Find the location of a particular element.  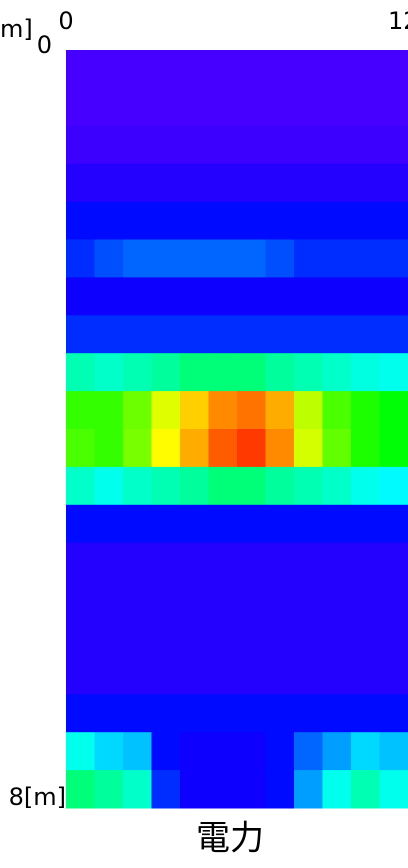

y-tick-label: 0 is located at coordinates (44, 45).